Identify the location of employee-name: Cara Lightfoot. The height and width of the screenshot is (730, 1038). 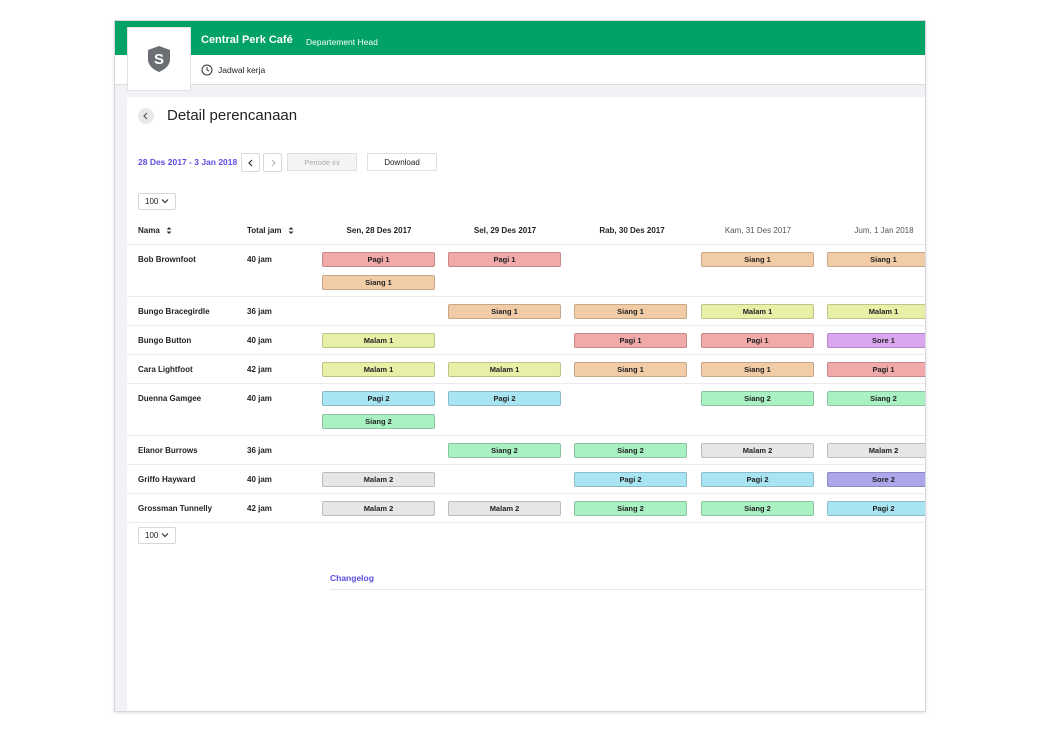
(165, 369).